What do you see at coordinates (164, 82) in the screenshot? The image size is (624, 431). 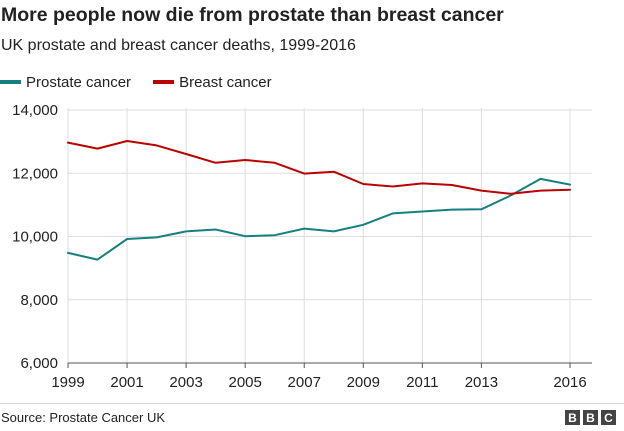 I see `legend-swatch-breast` at bounding box center [164, 82].